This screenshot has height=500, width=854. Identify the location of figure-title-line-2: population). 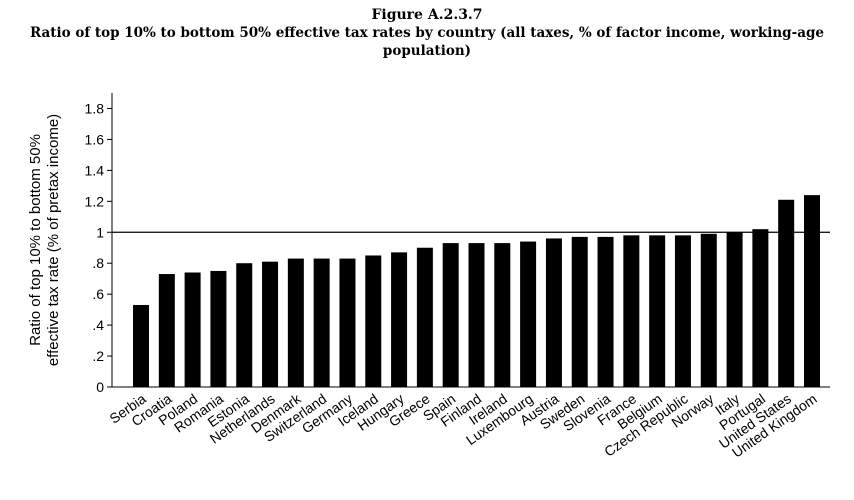
(427, 51).